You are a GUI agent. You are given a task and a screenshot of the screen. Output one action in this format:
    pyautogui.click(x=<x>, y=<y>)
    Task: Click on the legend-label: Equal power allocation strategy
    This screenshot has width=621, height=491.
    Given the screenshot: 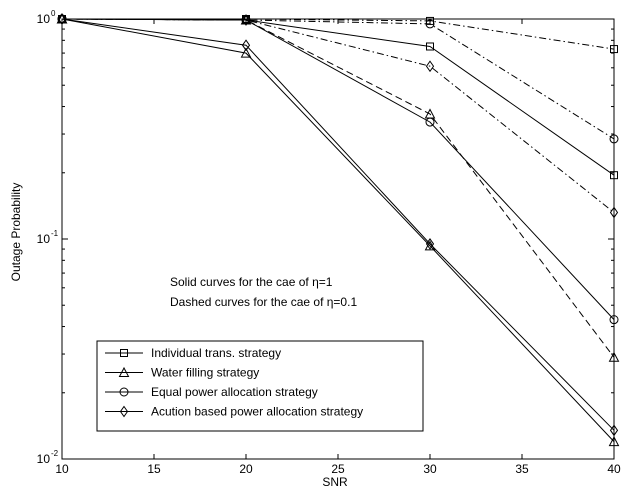 What is the action you would take?
    pyautogui.click(x=234, y=392)
    